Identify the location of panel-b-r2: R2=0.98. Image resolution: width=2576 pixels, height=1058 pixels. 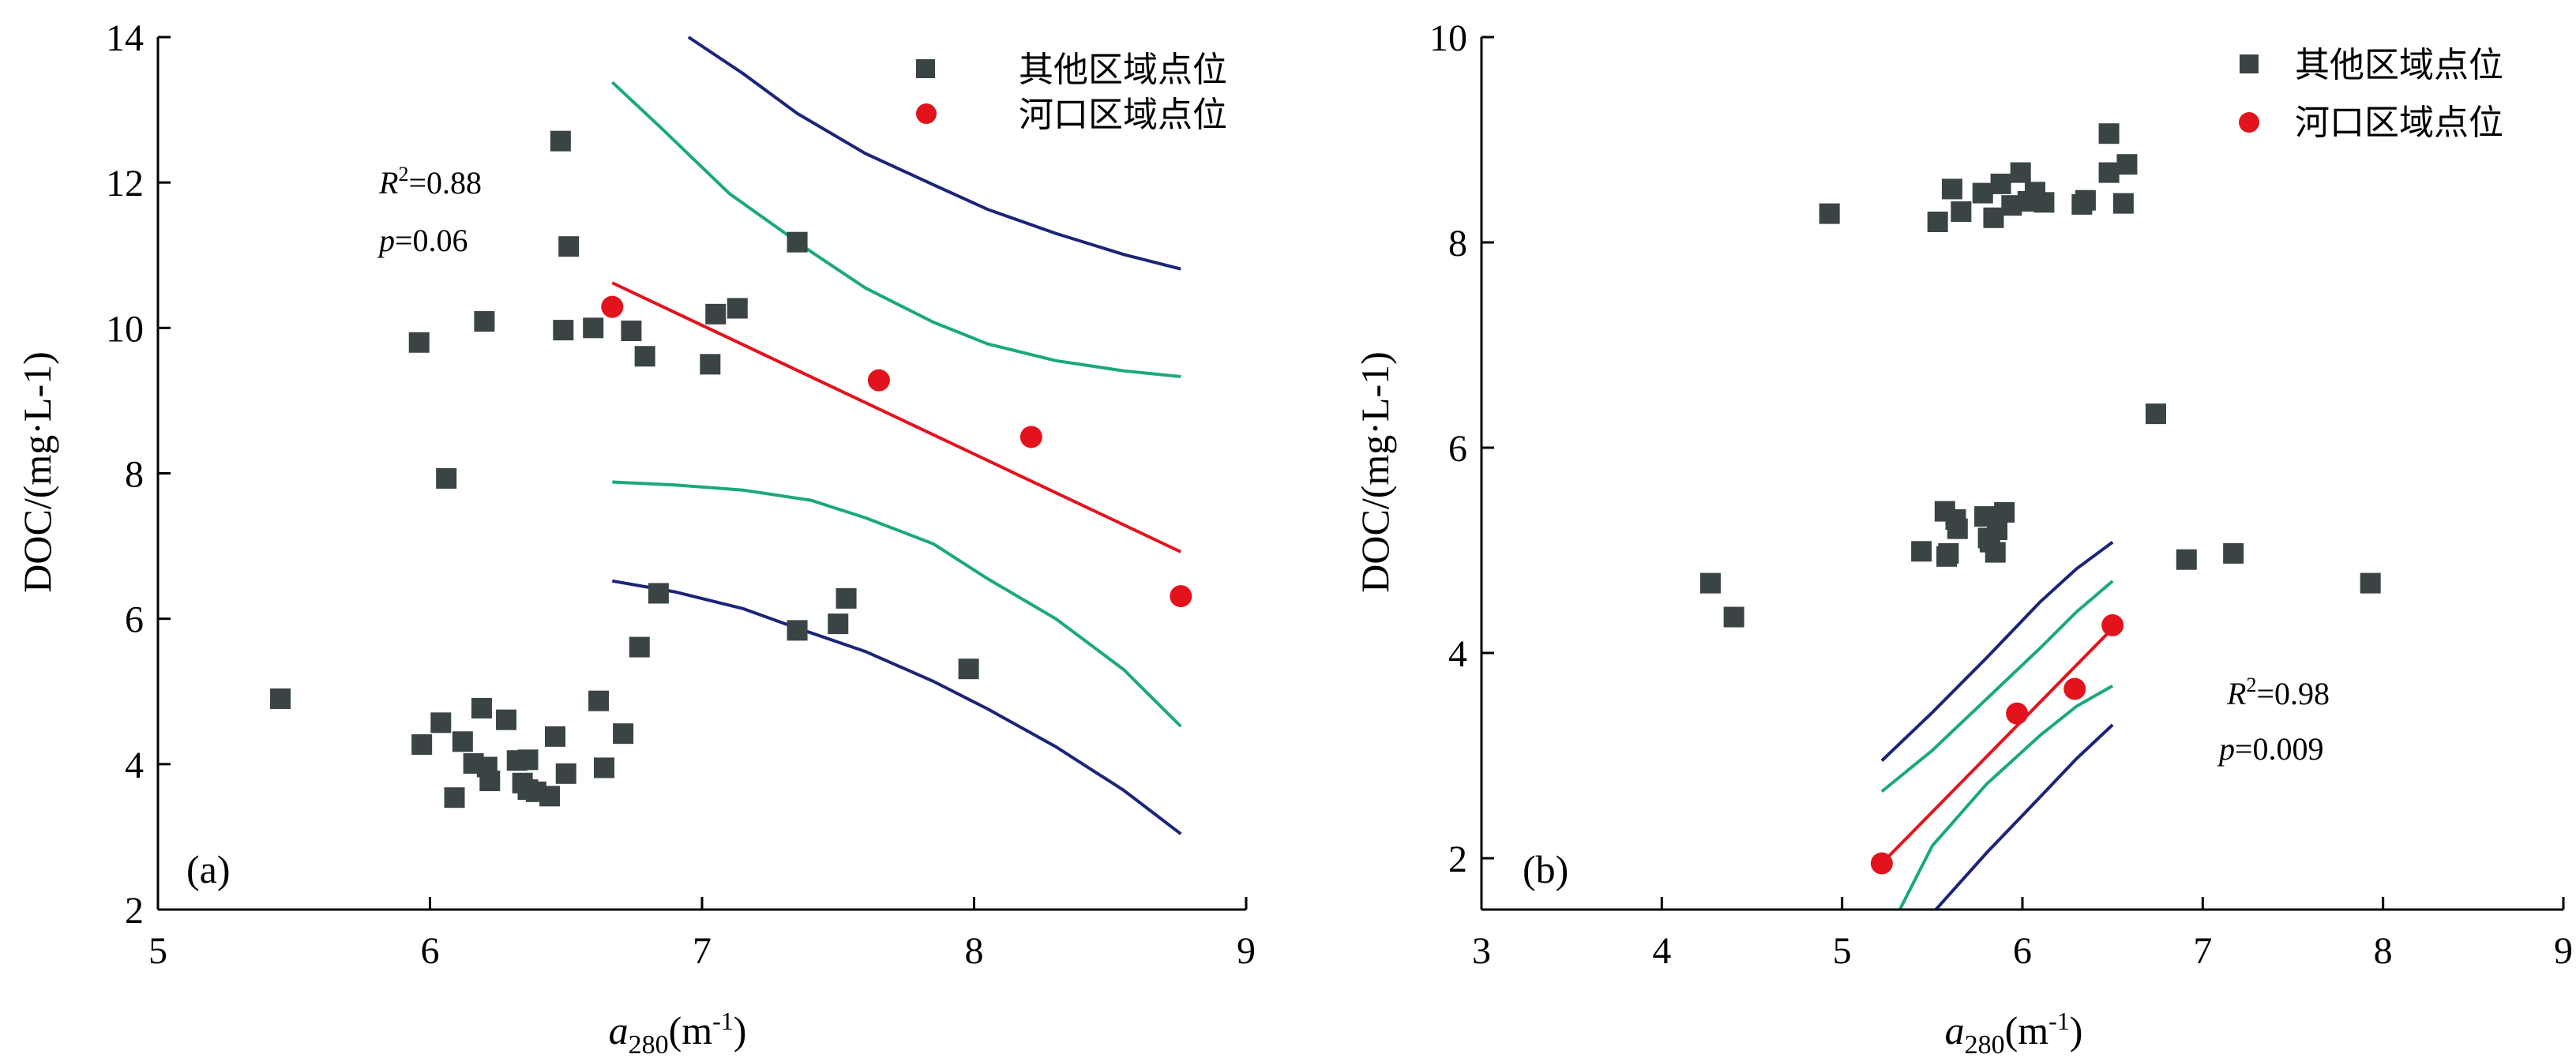
(2278, 692).